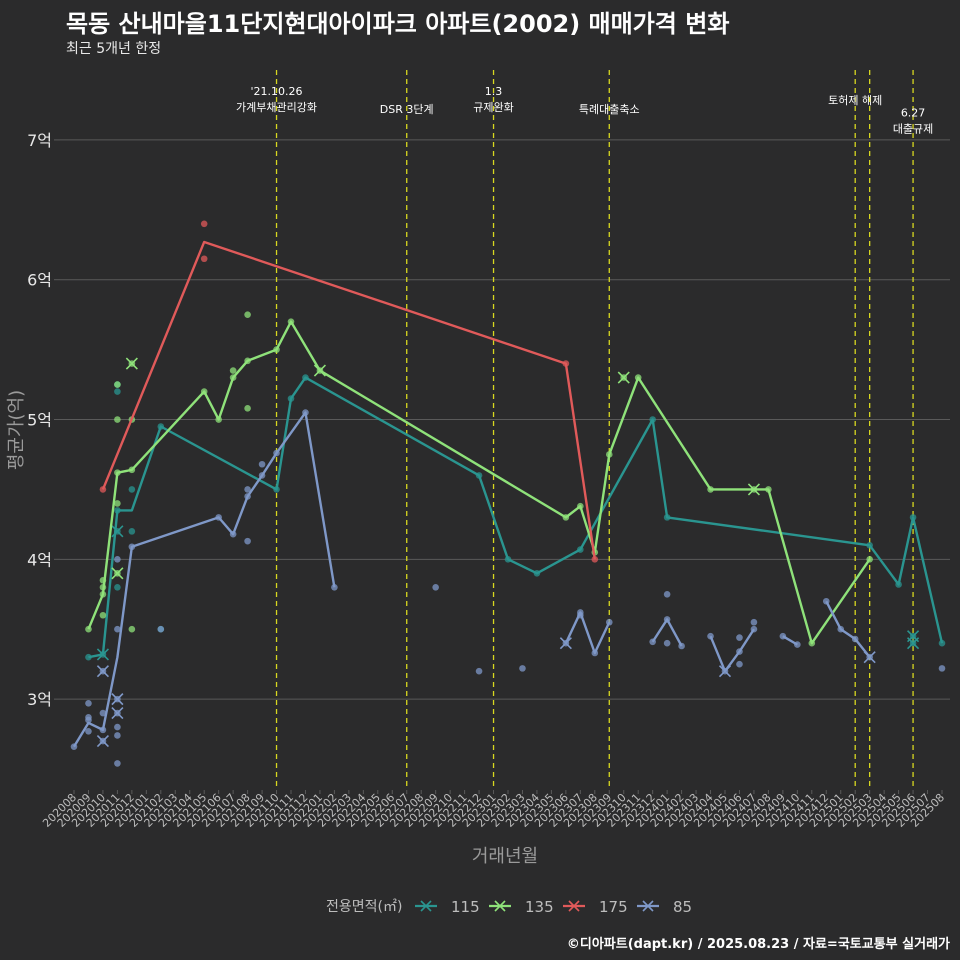  Describe the element at coordinates (521, 907) in the screenshot. I see `legend-item-135: 135` at that location.